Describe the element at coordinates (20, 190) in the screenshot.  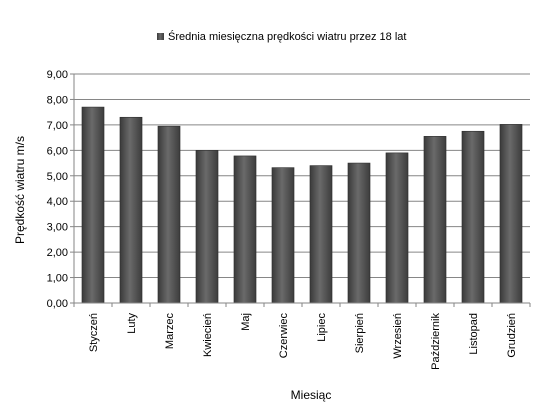
I see `y-axis-title: Prędkość wiatru m/s` at that location.